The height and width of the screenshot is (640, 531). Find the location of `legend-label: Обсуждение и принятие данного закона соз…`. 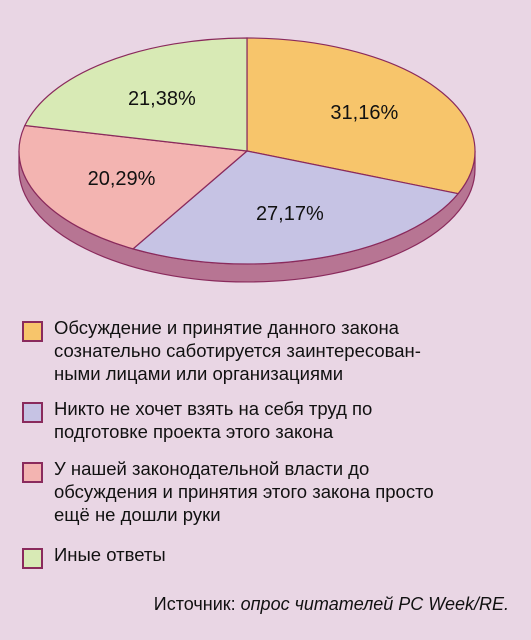

legend-label: Обсуждение и принятие данного закона соз… is located at coordinates (237, 350).